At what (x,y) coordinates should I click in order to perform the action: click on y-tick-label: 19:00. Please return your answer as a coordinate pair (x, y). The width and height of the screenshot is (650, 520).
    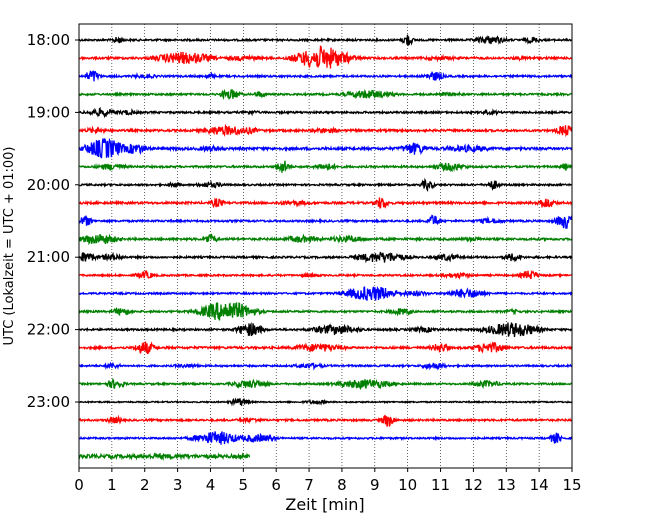
    Looking at the image, I should click on (48, 112).